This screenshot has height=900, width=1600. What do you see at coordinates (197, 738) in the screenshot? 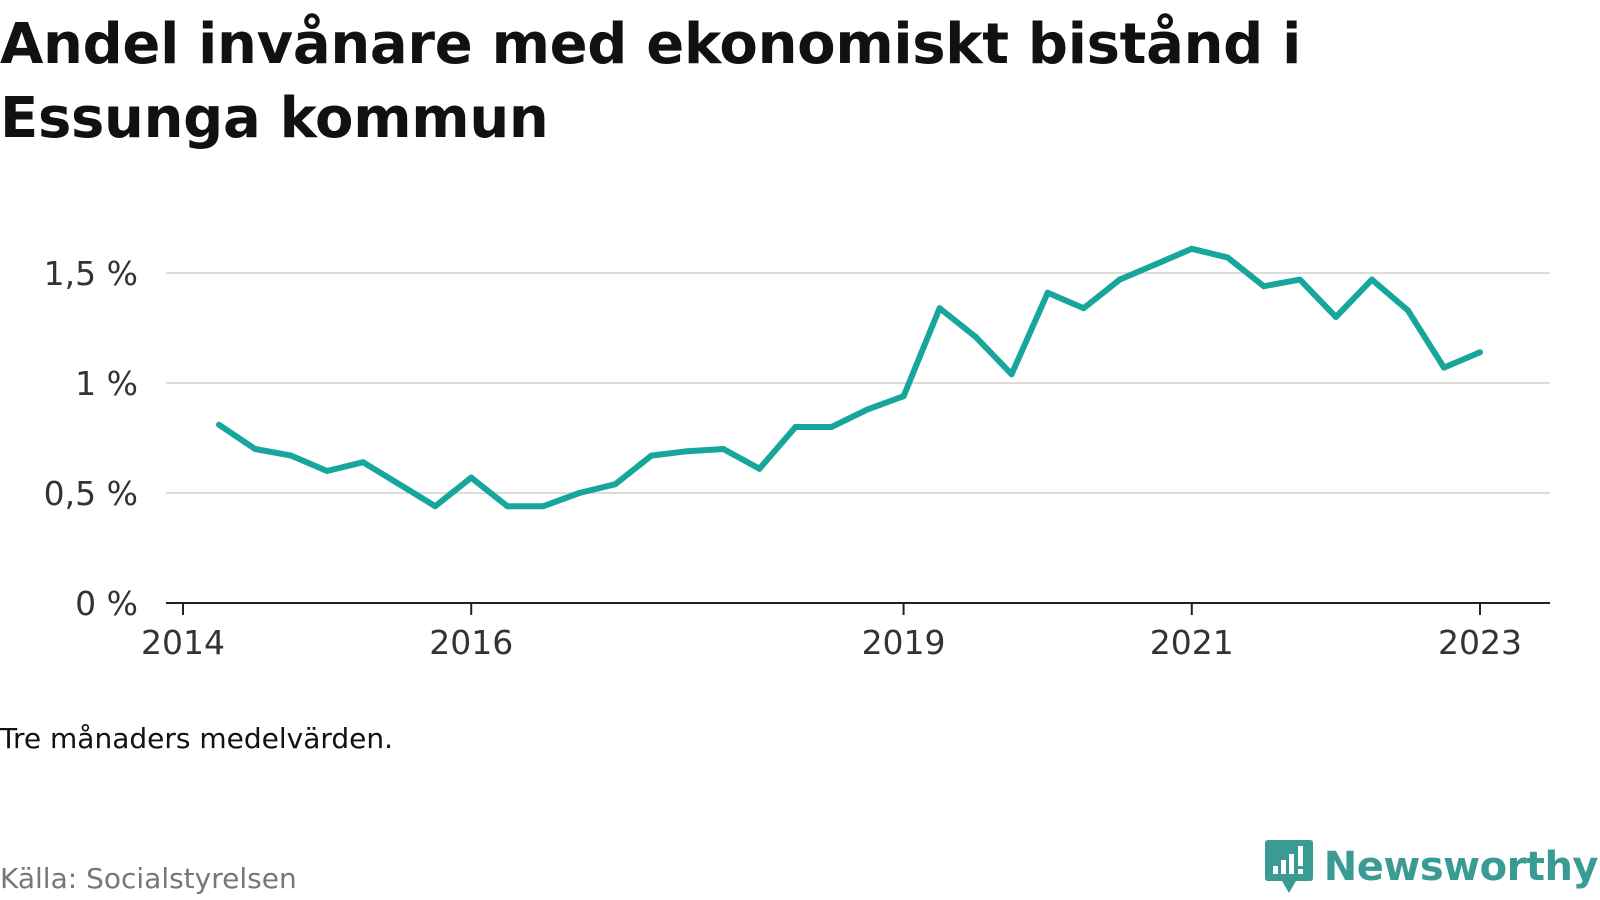
I see `chart-note: Tre månaders medelvärden.` at bounding box center [197, 738].